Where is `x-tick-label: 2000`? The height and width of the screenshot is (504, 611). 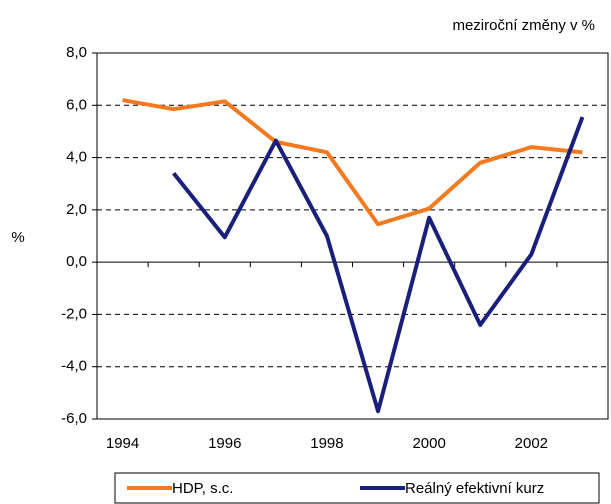
x-tick-label: 2000 is located at coordinates (428, 443).